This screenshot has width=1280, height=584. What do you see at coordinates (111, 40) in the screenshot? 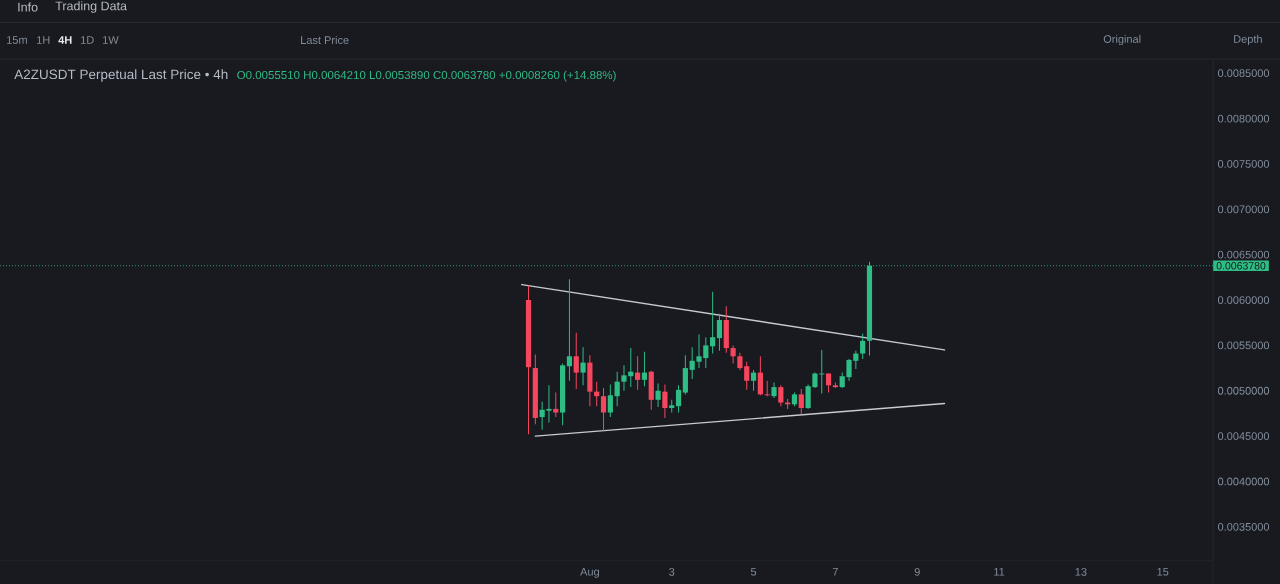
I see `text: 1W` at bounding box center [111, 40].